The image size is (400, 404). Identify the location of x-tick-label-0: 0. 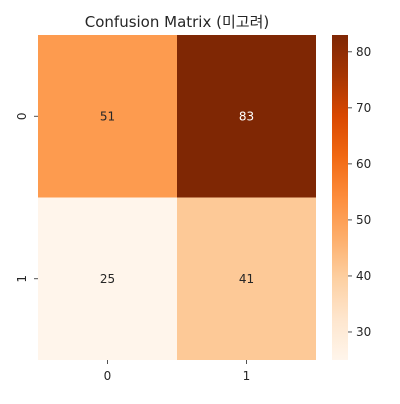
(108, 376).